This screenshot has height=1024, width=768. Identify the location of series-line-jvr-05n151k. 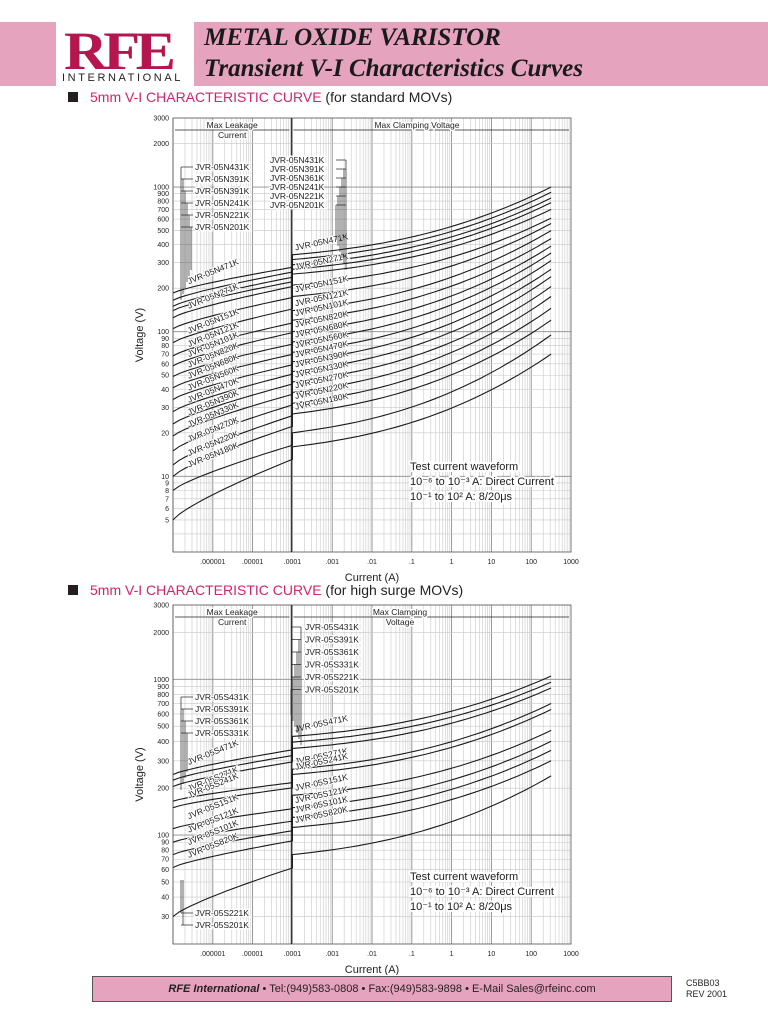
(362, 283).